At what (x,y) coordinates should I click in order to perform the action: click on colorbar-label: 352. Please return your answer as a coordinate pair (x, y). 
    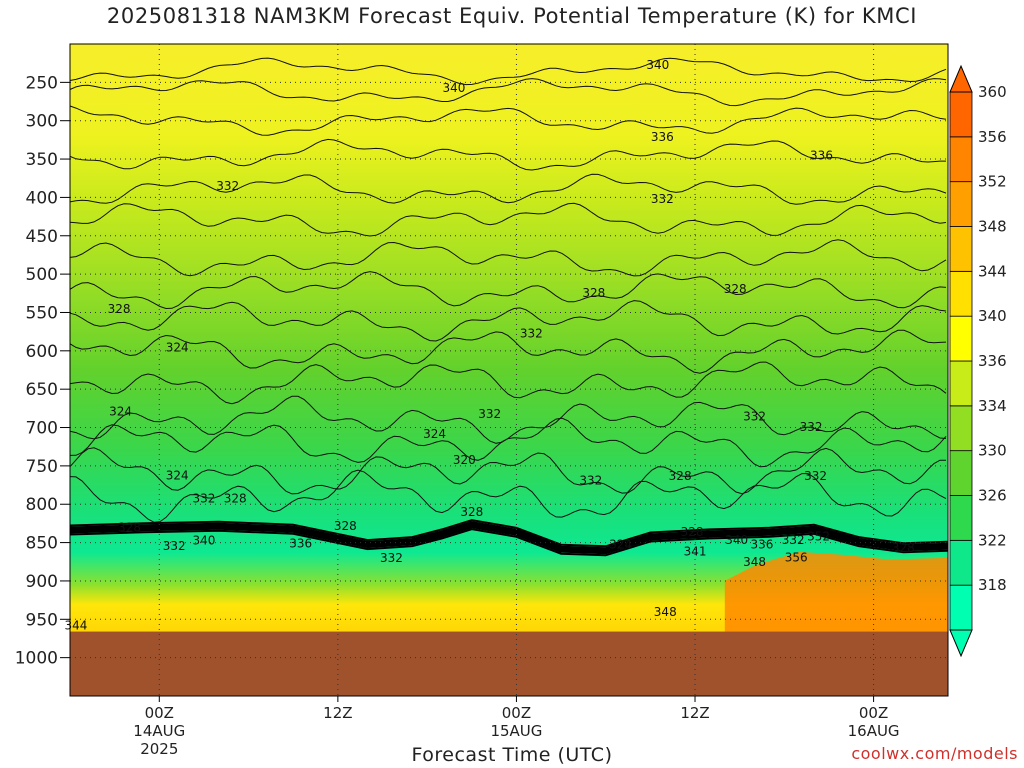
    Looking at the image, I should click on (992, 182).